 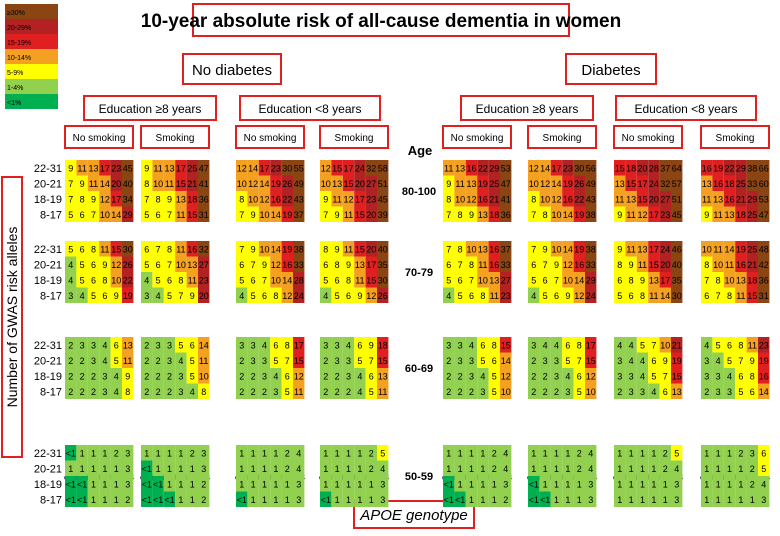 I want to click on cell-value: 27, so click(x=371, y=184).